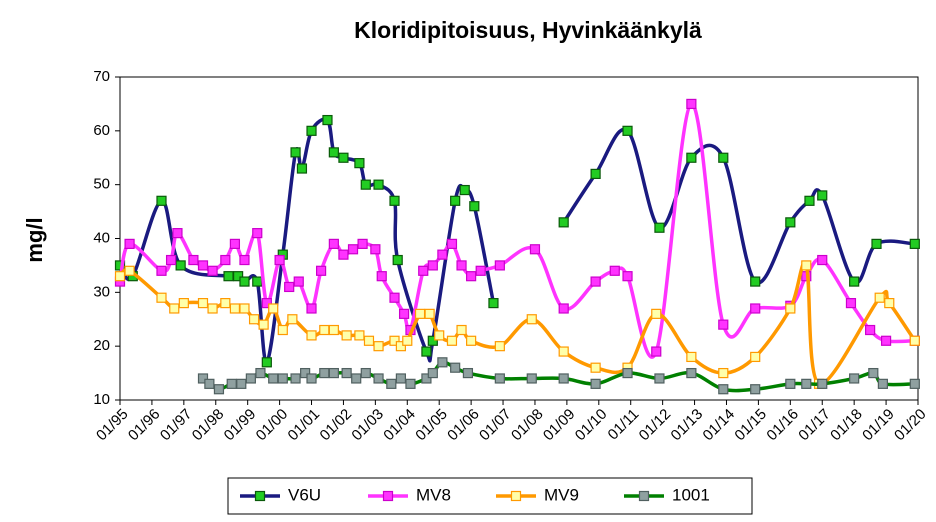  Describe the element at coordinates (559, 425) in the screenshot. I see `x-tick-label: 01/09` at that location.